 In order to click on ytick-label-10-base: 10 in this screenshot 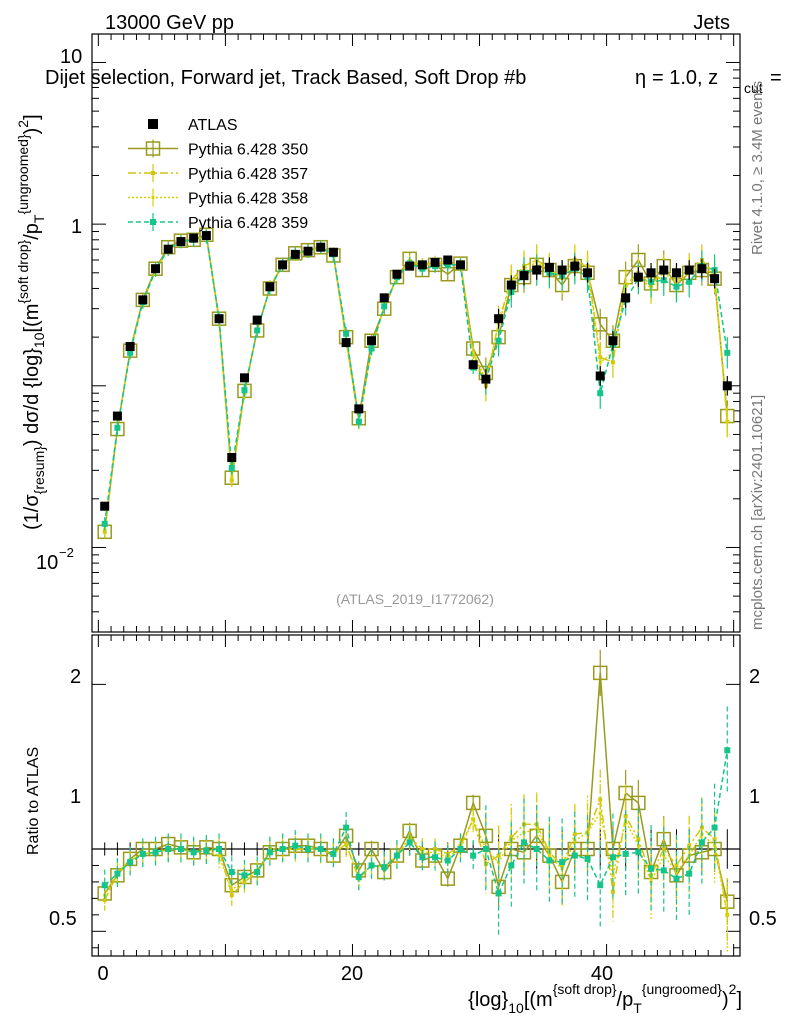, I will do `click(47, 563)`.